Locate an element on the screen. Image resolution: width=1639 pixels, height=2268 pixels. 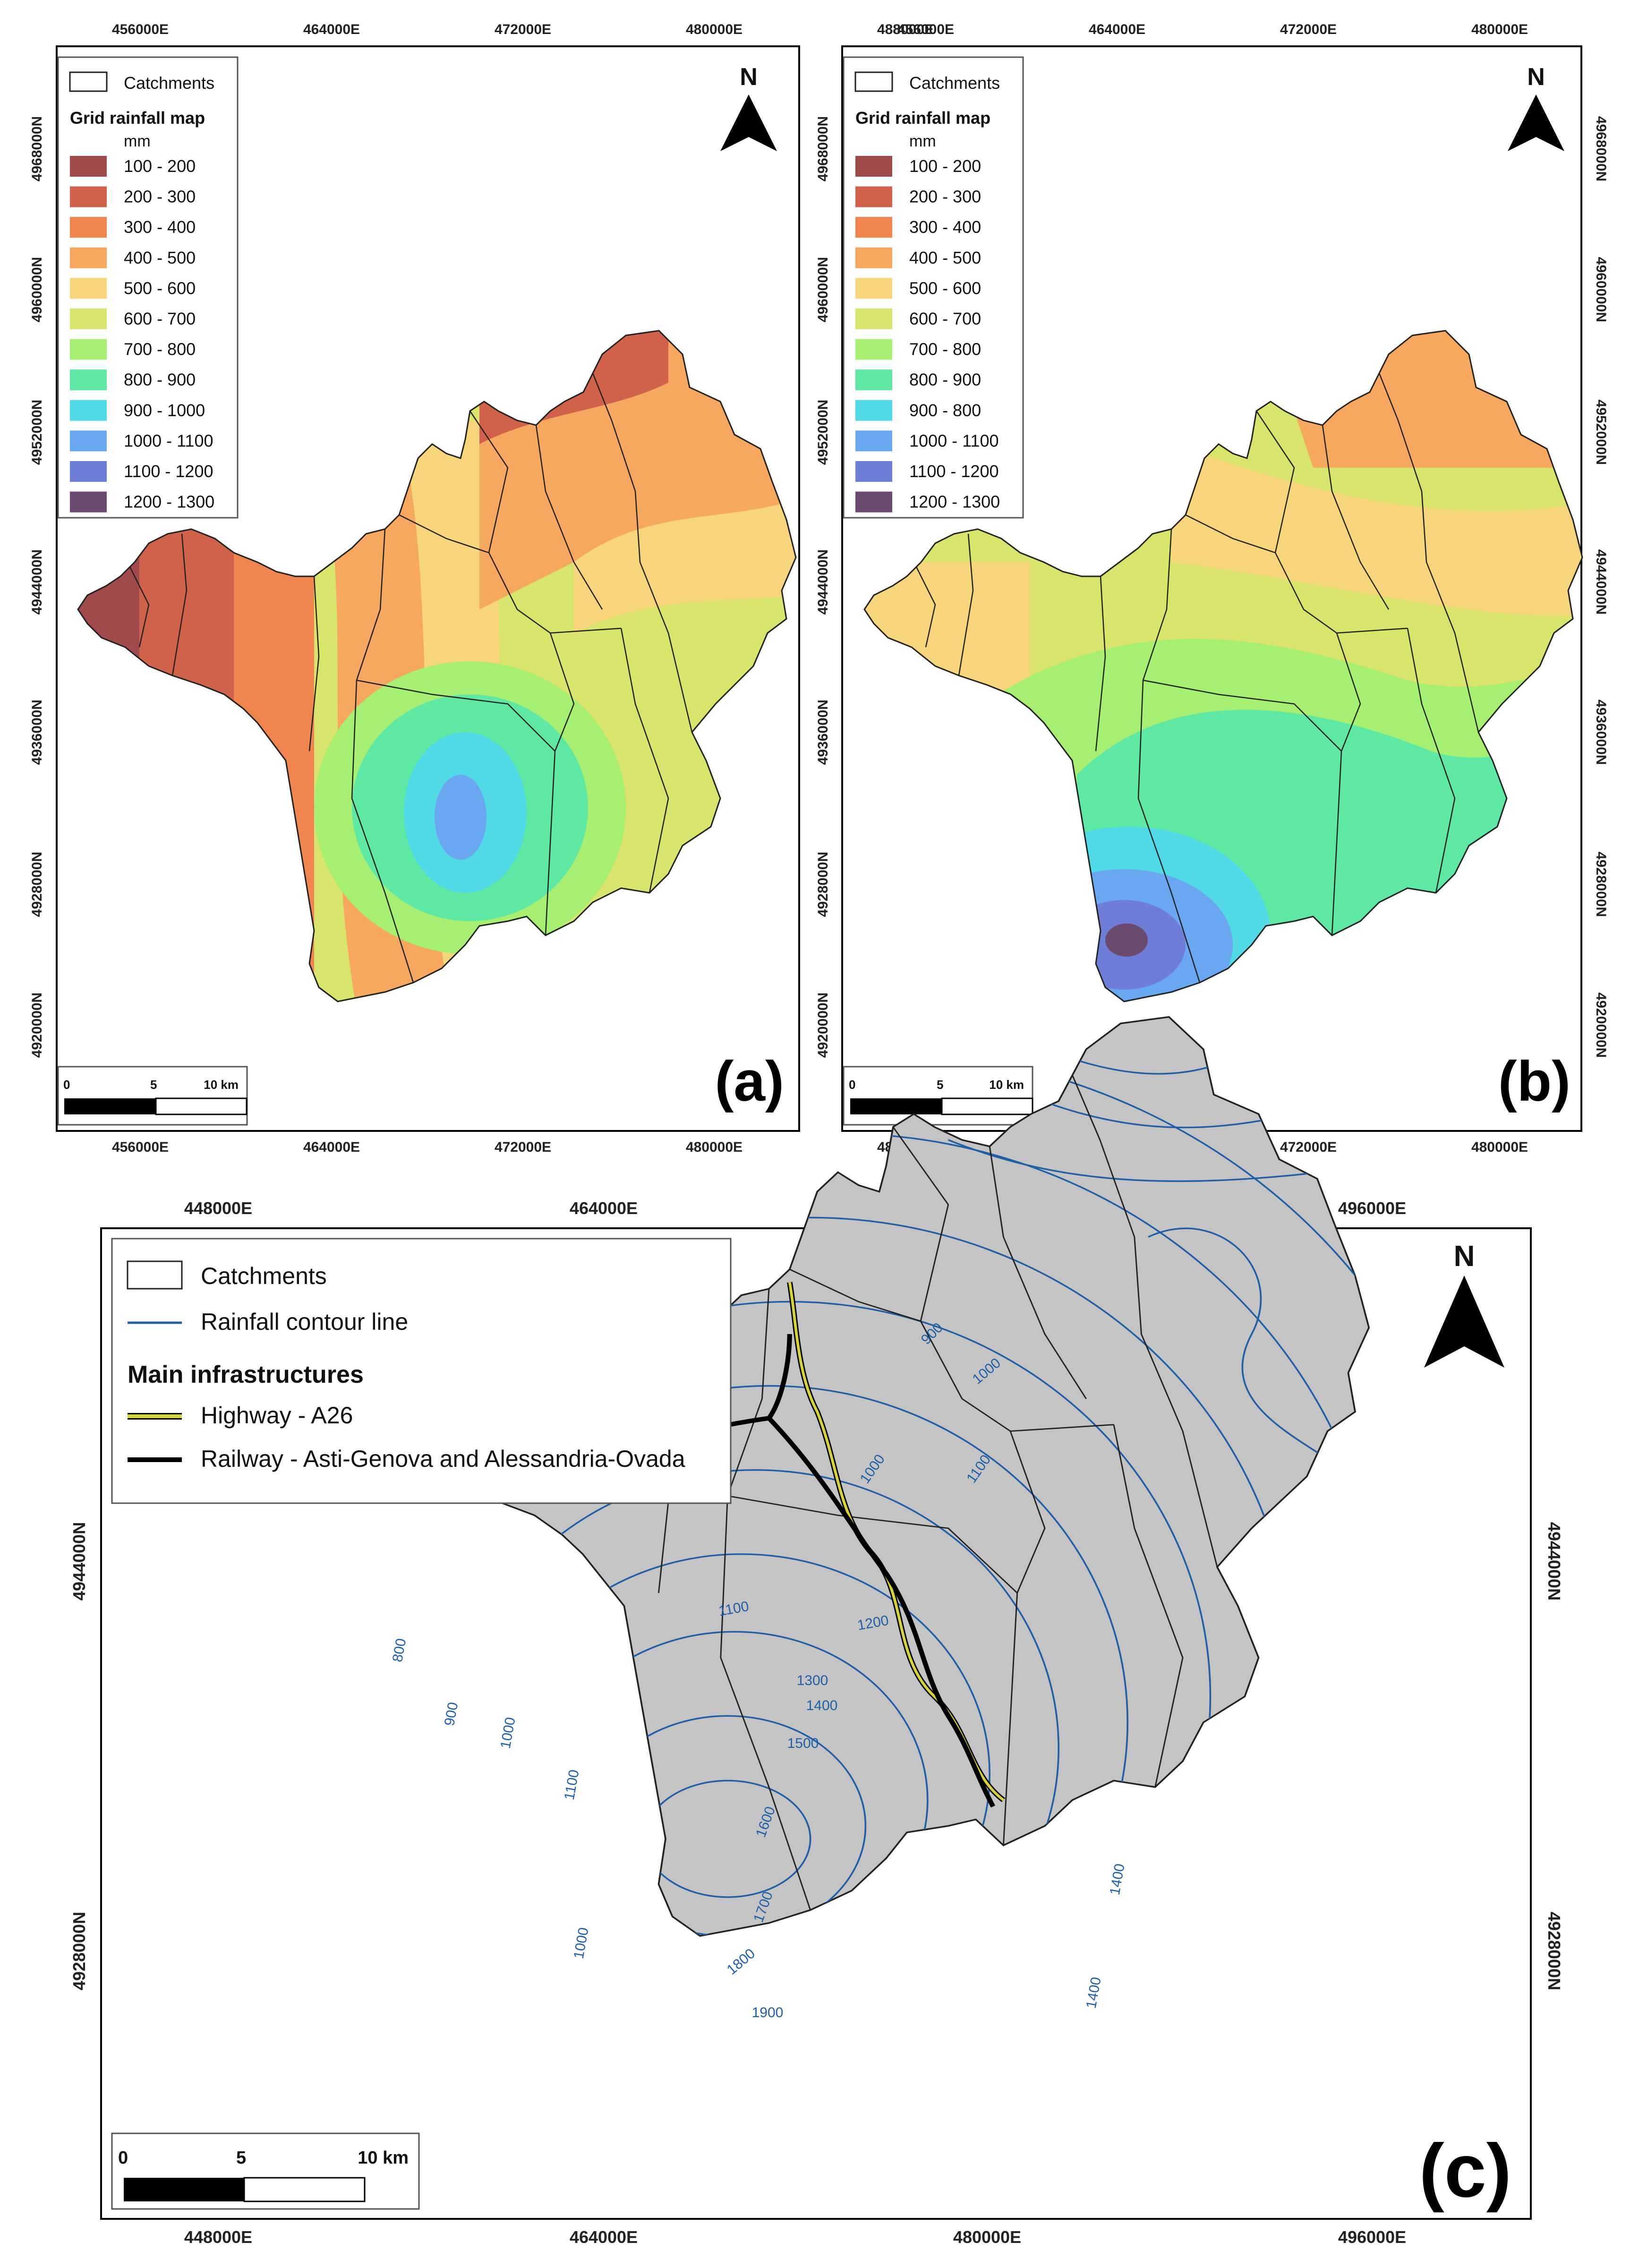
contour-label: 1900 is located at coordinates (768, 2012).